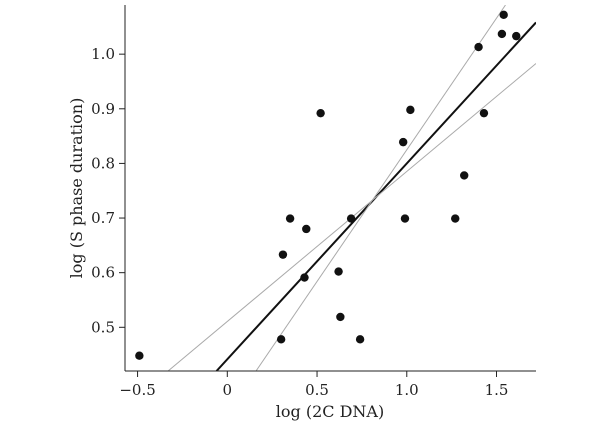  Describe the element at coordinates (103, 54) in the screenshot. I see `y-tick-label: 1.0` at that location.